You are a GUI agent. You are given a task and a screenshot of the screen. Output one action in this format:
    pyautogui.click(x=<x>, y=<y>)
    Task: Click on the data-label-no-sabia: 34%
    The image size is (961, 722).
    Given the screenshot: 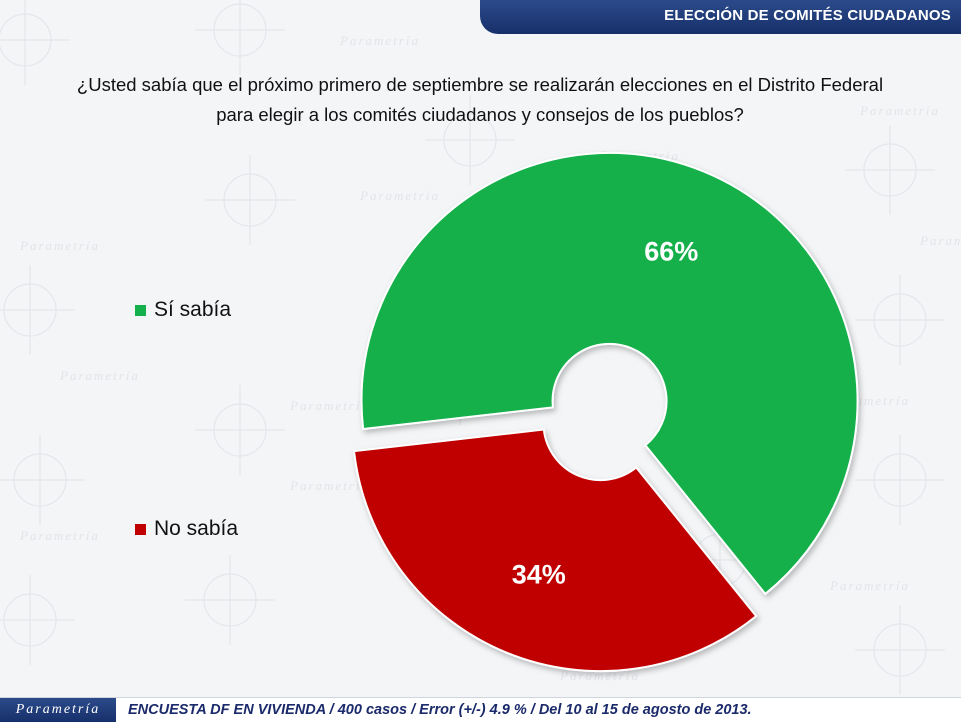 What is the action you would take?
    pyautogui.click(x=539, y=574)
    